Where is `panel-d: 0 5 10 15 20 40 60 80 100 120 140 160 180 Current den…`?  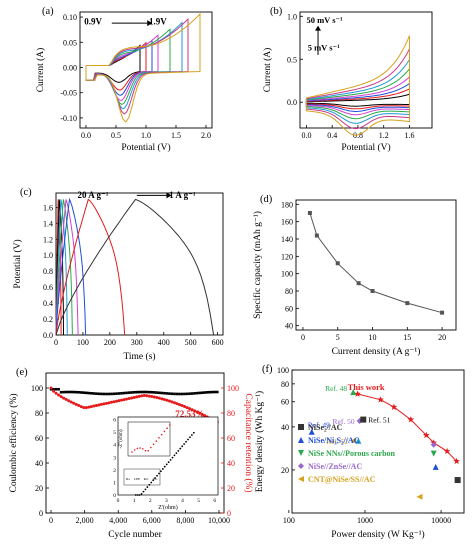
panel-d: 0 5 10 15 20 40 60 80 100 120 140 160 180 Current den… is located at coordinates (354, 275).